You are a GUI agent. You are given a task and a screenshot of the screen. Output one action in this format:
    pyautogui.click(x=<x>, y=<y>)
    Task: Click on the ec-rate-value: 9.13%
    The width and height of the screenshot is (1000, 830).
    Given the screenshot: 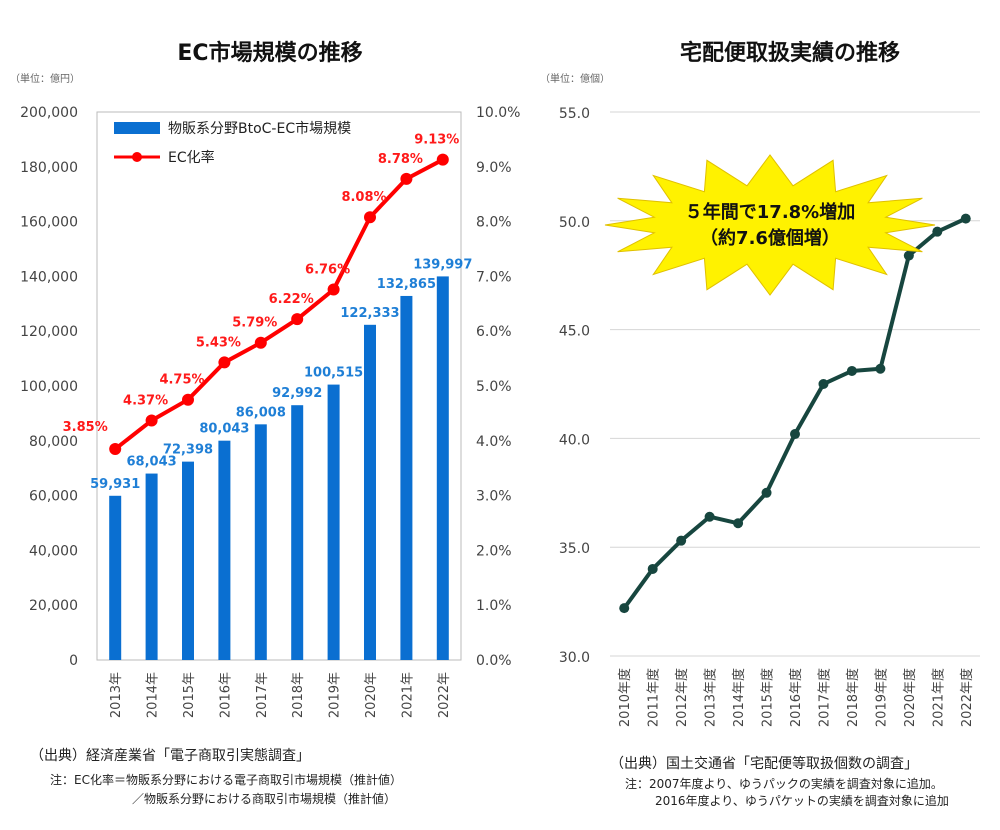 What is the action you would take?
    pyautogui.click(x=436, y=140)
    